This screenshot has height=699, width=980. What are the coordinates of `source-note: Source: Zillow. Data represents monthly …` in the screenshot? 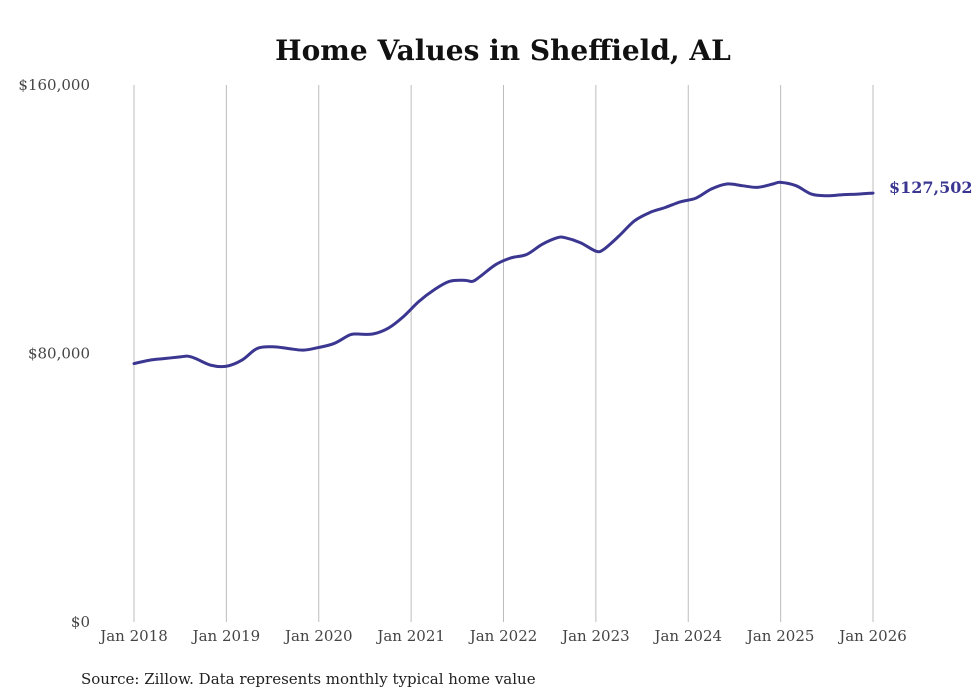 It's located at (308, 679).